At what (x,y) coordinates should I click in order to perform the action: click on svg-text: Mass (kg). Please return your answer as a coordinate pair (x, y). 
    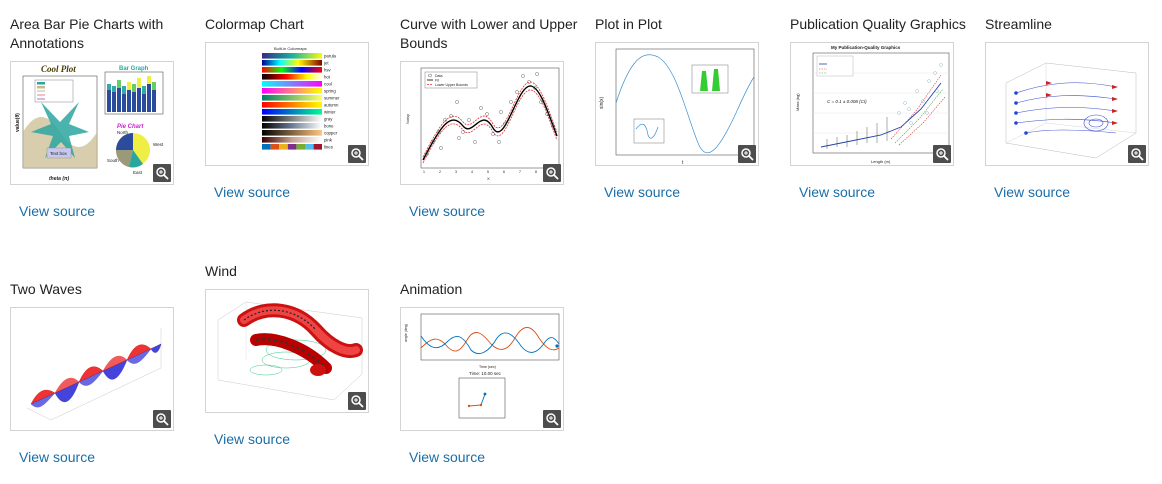
    Looking at the image, I should click on (797, 102).